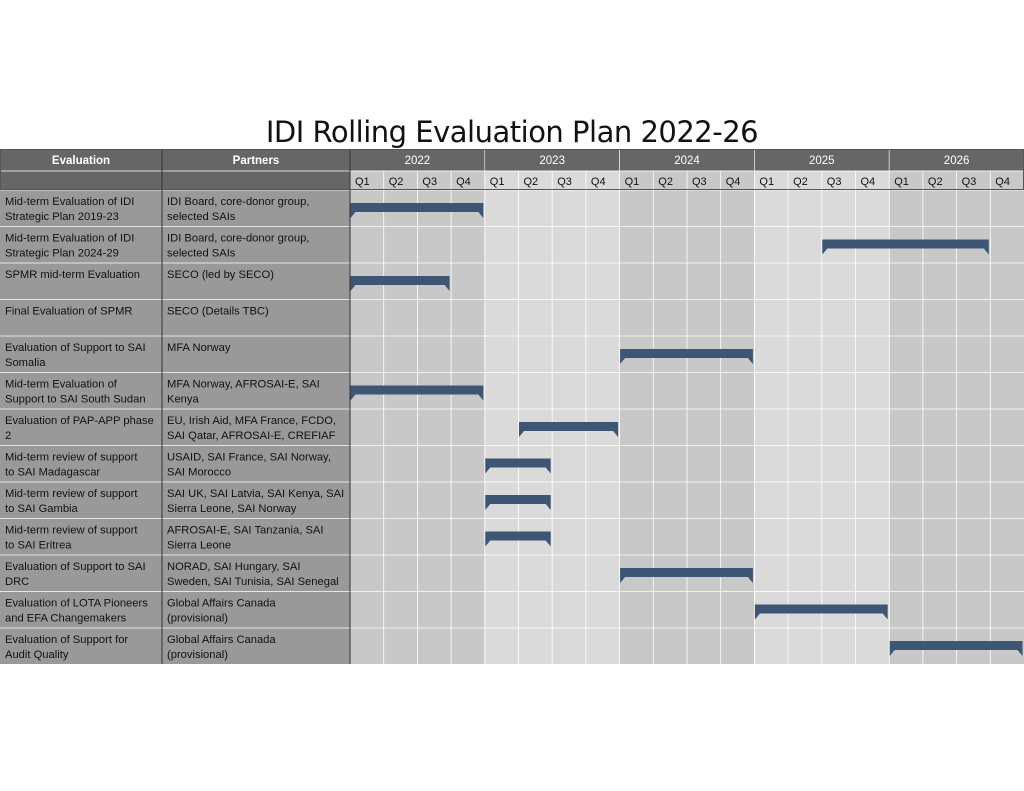 This screenshot has height=791, width=1024. I want to click on evaluation-name: to SAI Madagascar, so click(52, 473).